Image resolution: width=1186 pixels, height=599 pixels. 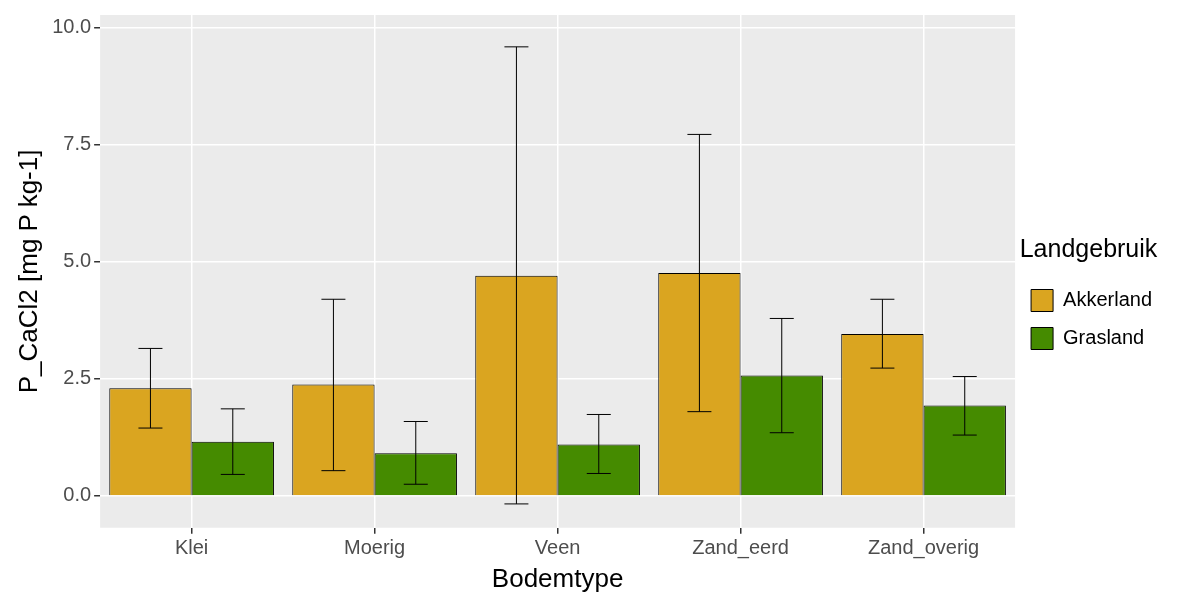 What do you see at coordinates (740, 548) in the screenshot?
I see `x-tick-label: Zand_eerd` at bounding box center [740, 548].